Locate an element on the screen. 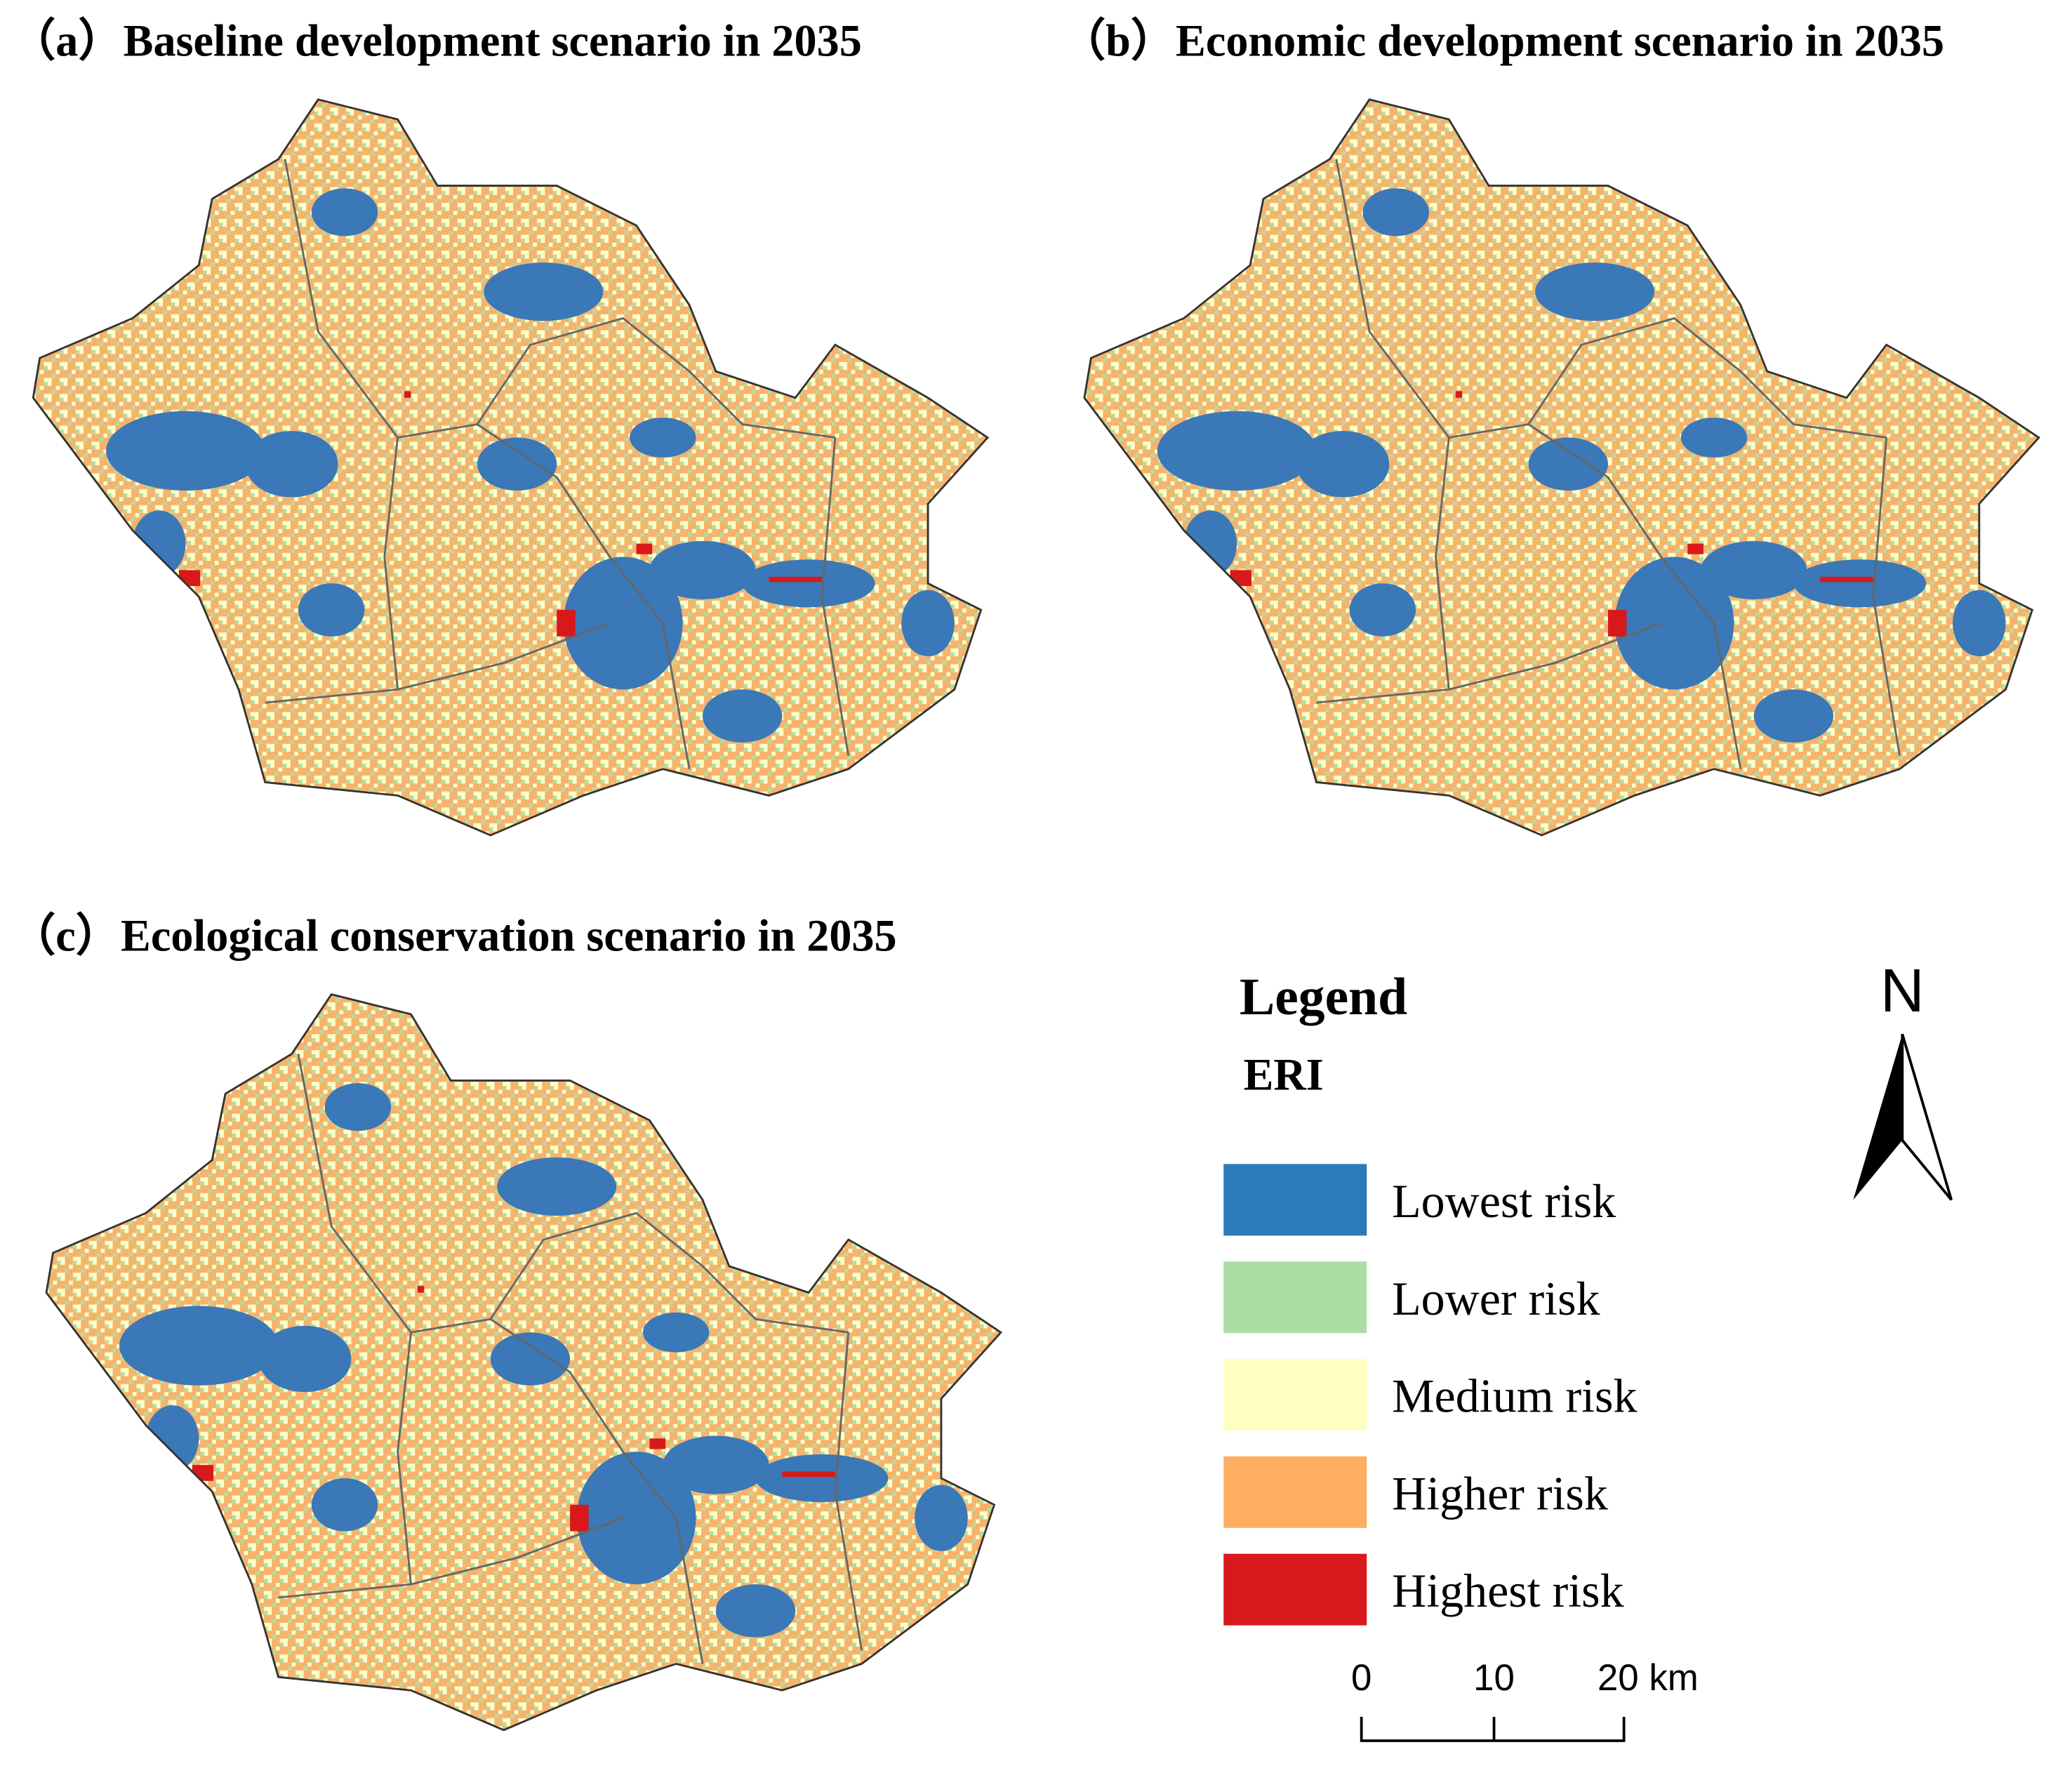 The height and width of the screenshot is (1766, 2072). north-arrow is located at coordinates (1903, 1117).